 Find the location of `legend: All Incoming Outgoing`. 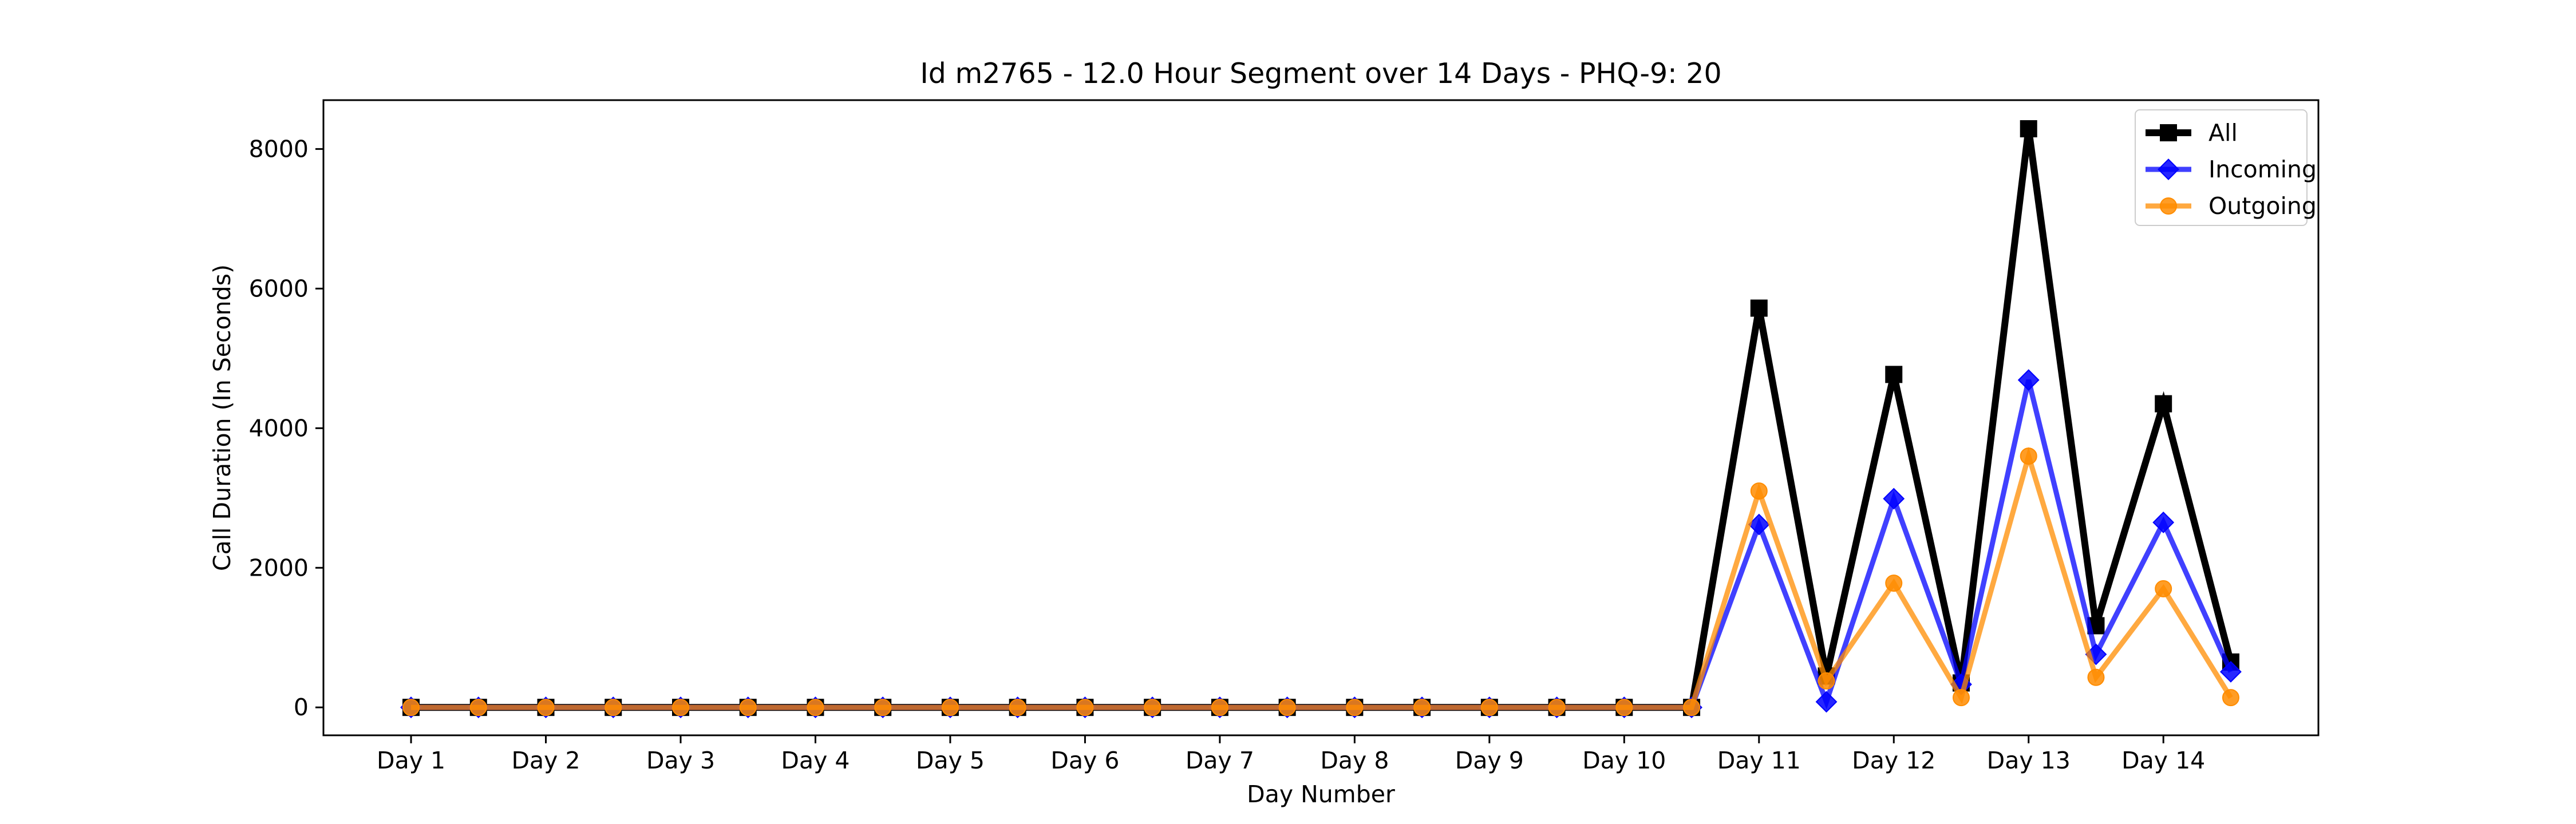

legend: All Incoming Outgoing is located at coordinates (2226, 167).